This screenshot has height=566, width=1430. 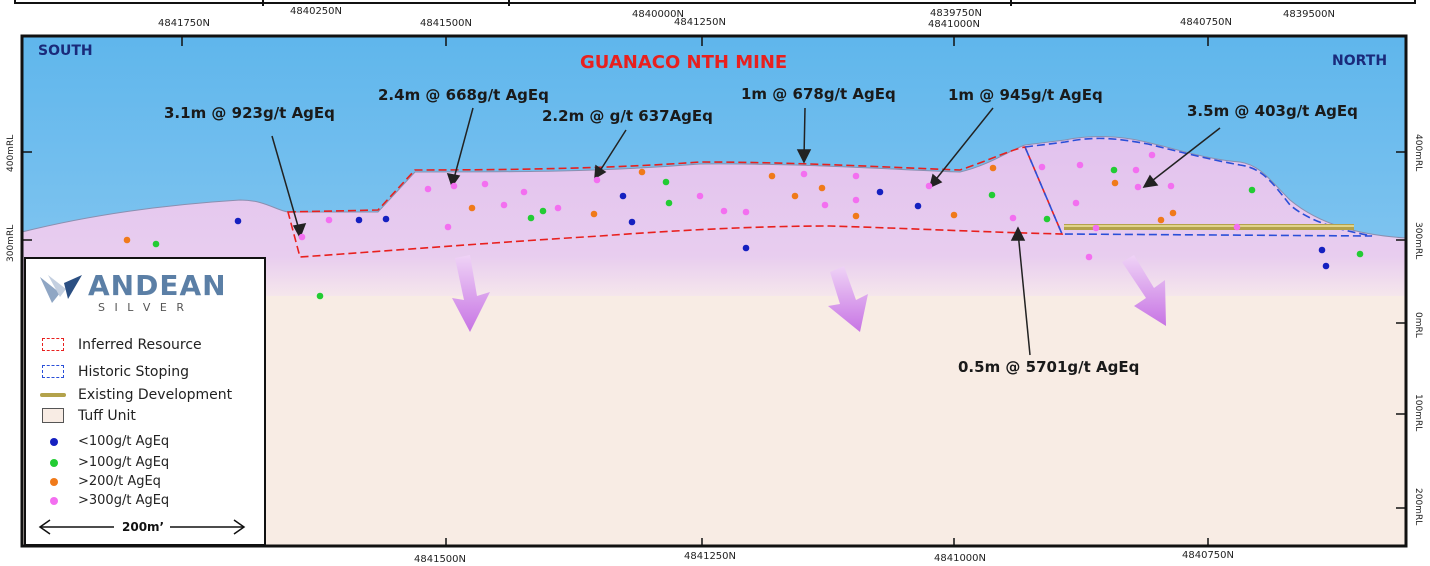 What do you see at coordinates (627, 116) in the screenshot?
I see `intercept-label: 2.2m @ g/t 637AgEq` at bounding box center [627, 116].